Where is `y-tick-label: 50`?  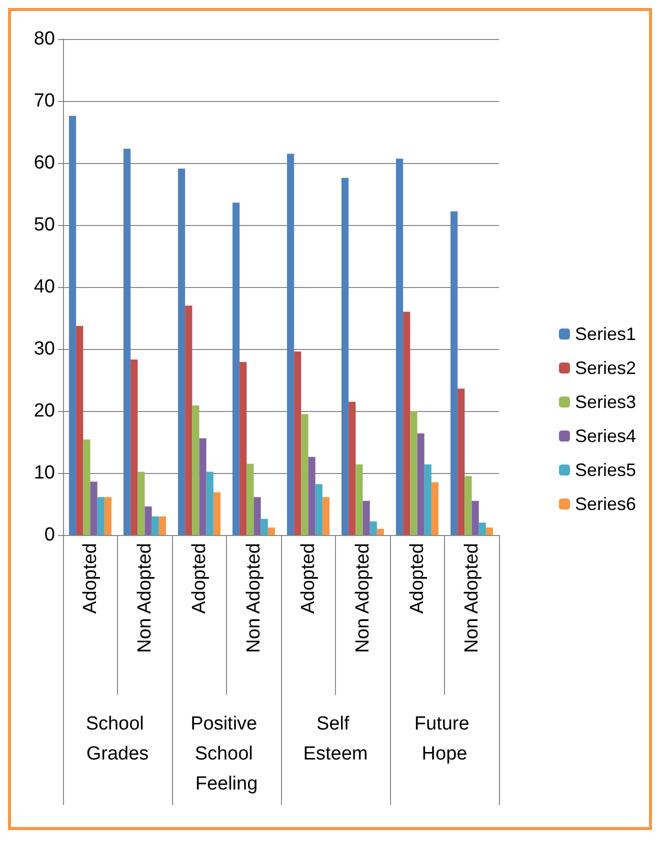
y-tick-label: 50 is located at coordinates (44, 225).